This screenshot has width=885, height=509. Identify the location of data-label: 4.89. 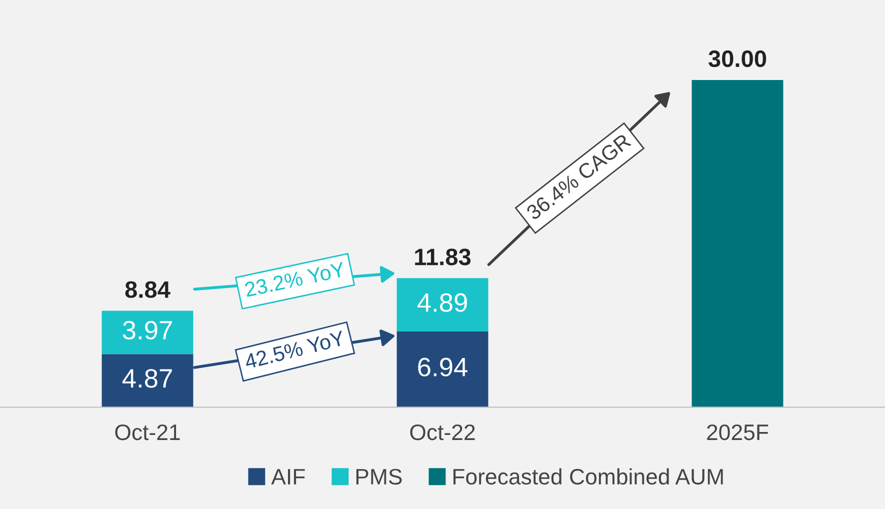
(442, 302).